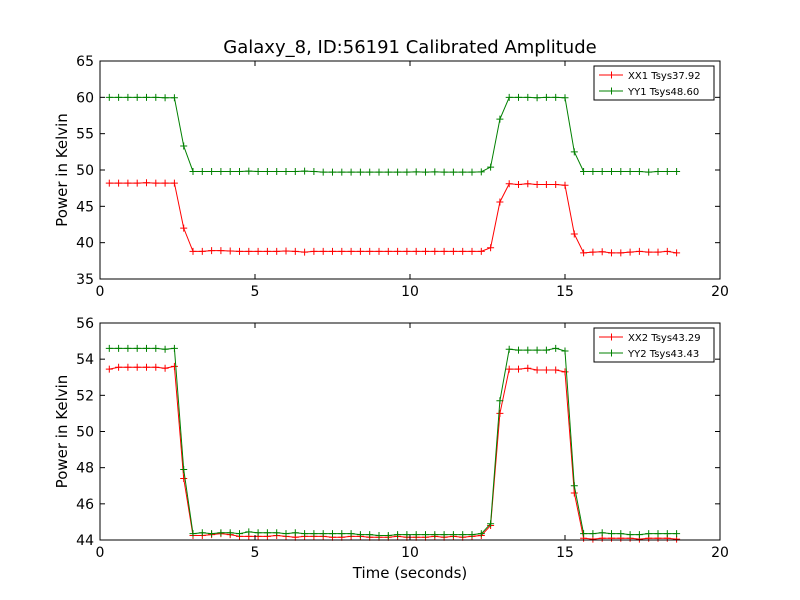  What do you see at coordinates (85, 541) in the screenshot?
I see `bottom-y-tick-label: 44` at bounding box center [85, 541].